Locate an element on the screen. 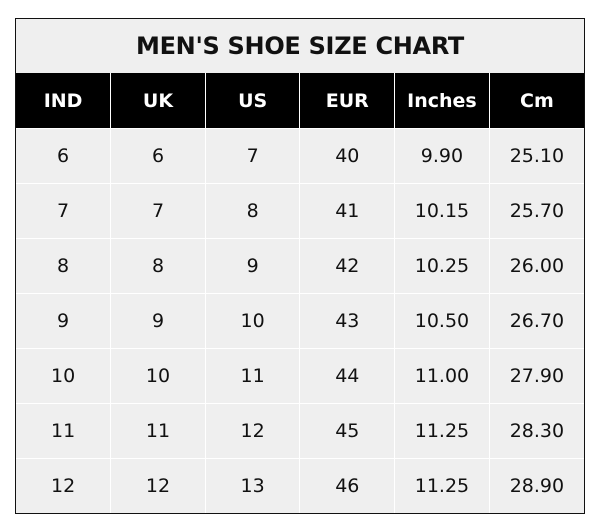 The image size is (605, 521). cell-us: 10 is located at coordinates (252, 321).